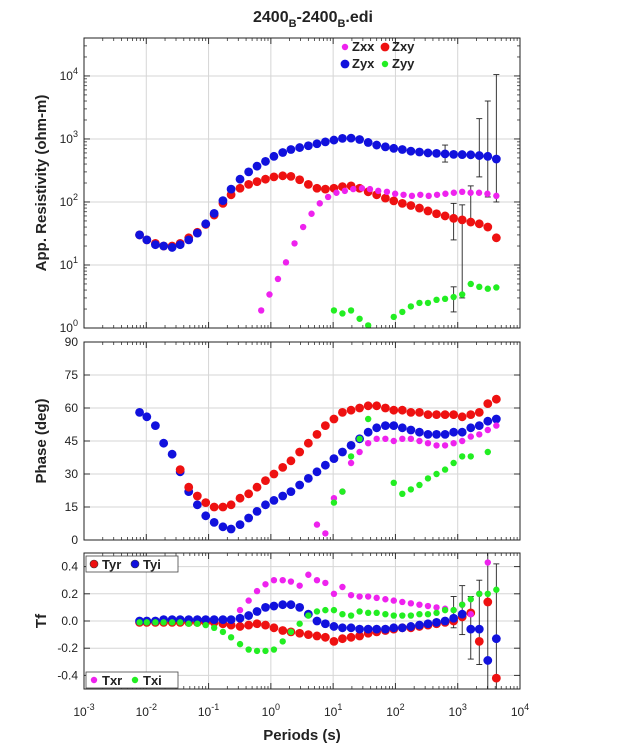  Describe the element at coordinates (428, 303) in the screenshot. I see `data-point-zyy` at that location.